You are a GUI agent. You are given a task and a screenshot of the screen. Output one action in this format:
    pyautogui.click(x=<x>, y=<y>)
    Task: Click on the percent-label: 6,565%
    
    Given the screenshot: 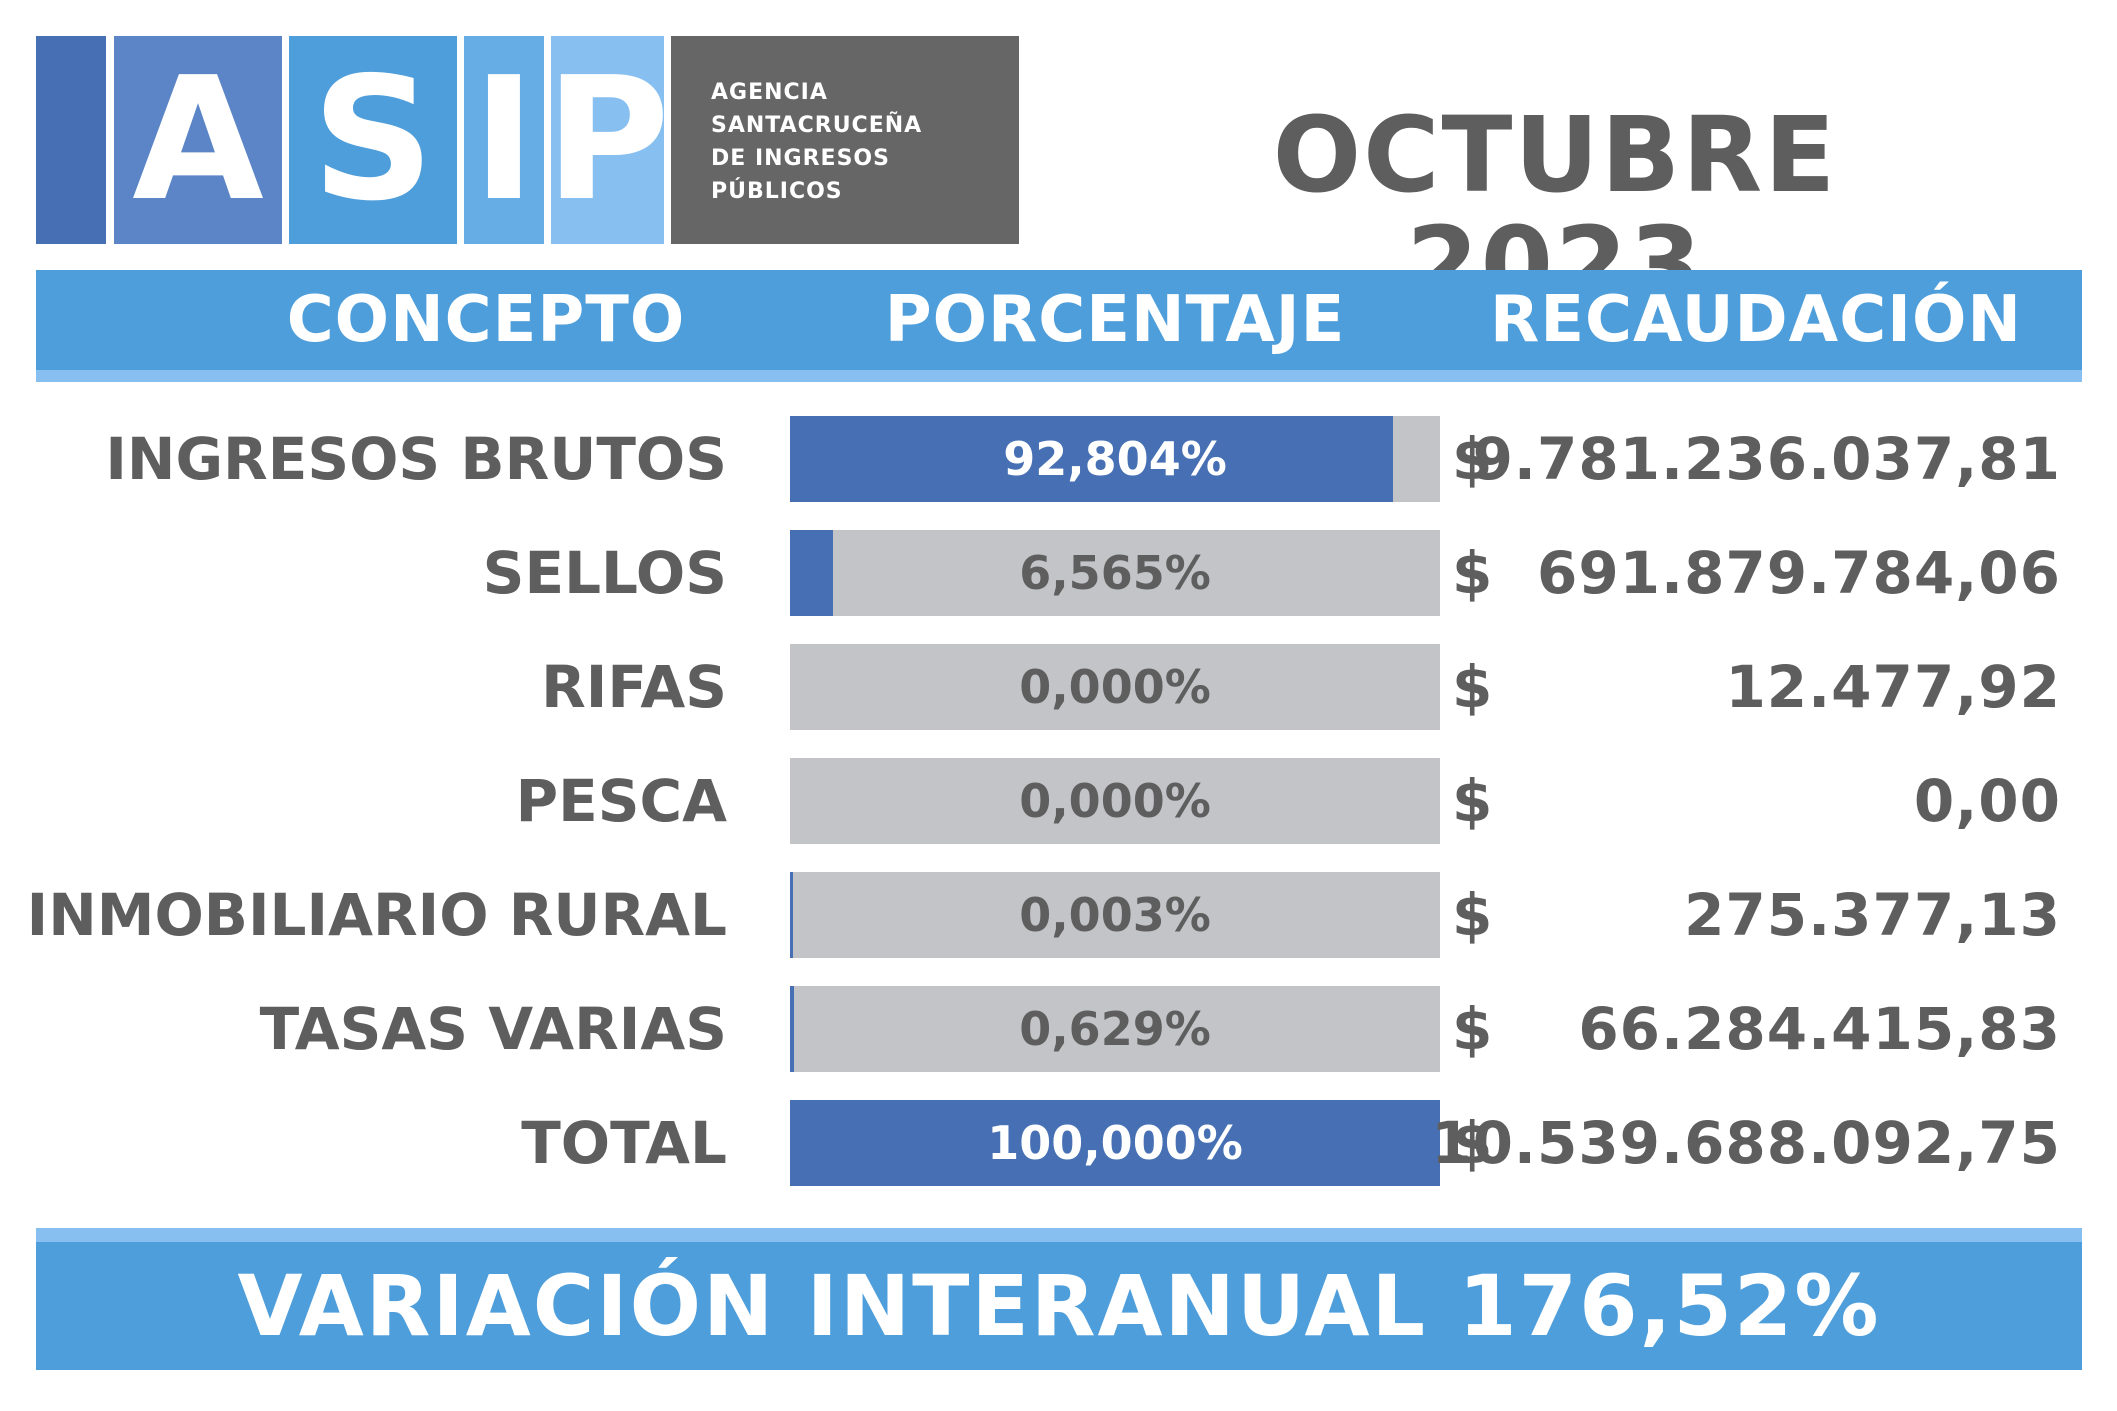 What is the action you would take?
    pyautogui.click(x=1115, y=573)
    